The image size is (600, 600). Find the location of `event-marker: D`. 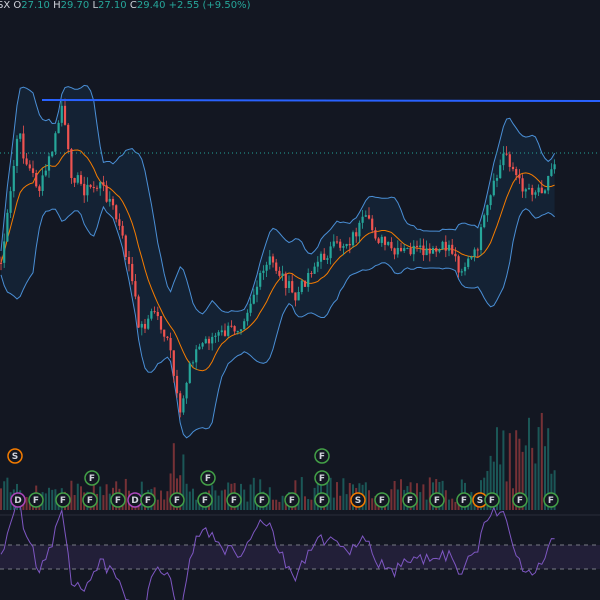

event-marker: D is located at coordinates (135, 500).